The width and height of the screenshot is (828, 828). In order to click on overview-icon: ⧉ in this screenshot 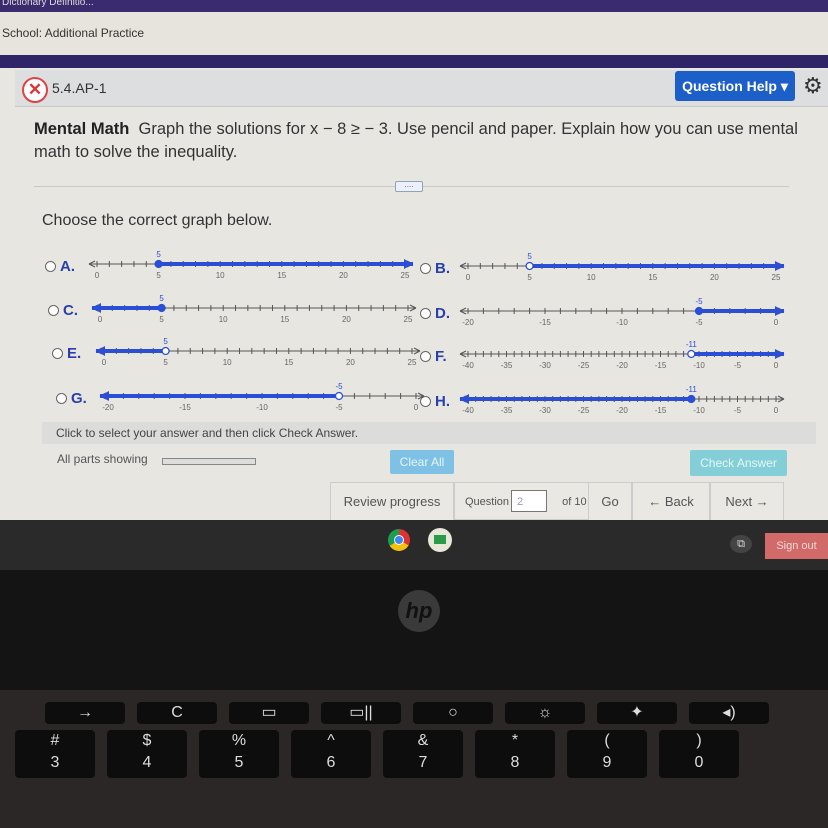, I will do `click(741, 544)`.